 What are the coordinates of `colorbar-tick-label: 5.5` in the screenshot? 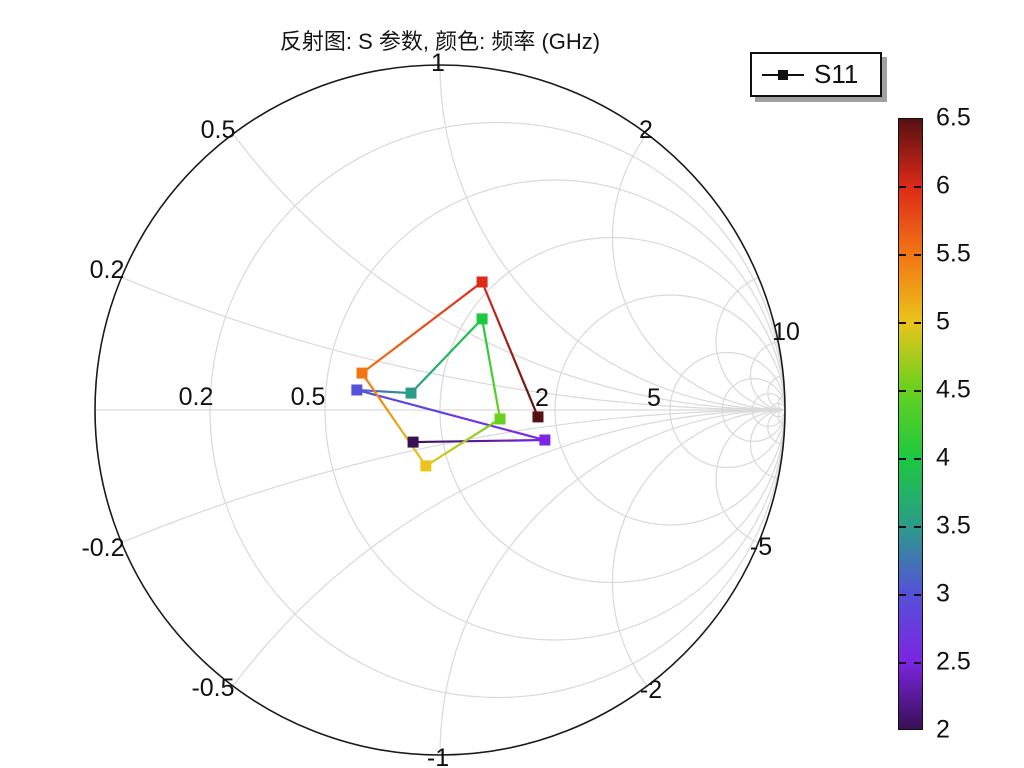 It's located at (953, 253).